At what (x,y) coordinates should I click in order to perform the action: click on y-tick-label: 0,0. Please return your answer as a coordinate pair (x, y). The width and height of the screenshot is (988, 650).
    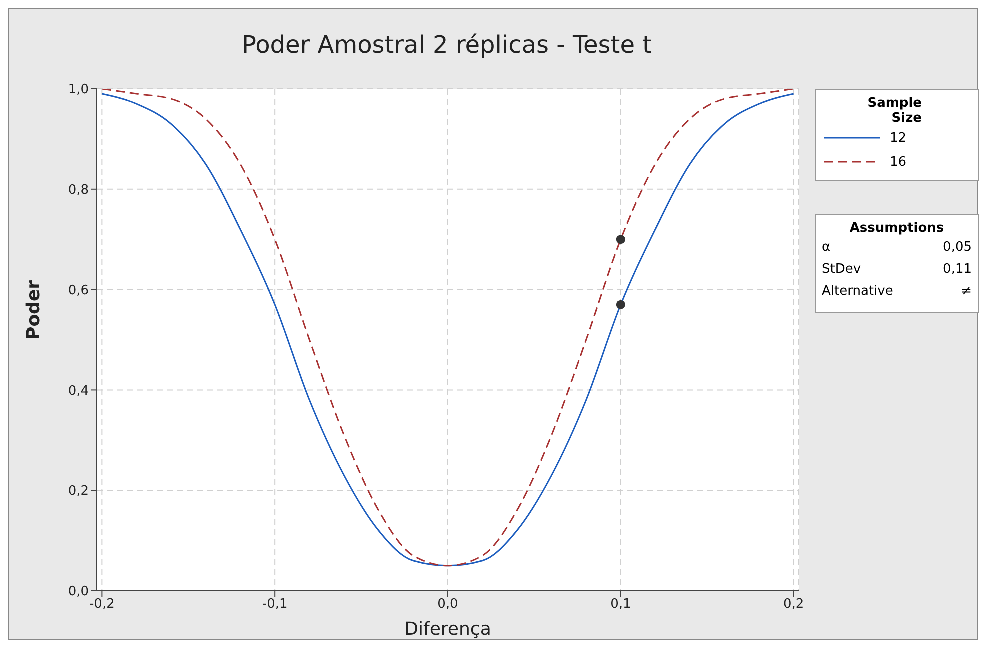
    Looking at the image, I should click on (78, 592).